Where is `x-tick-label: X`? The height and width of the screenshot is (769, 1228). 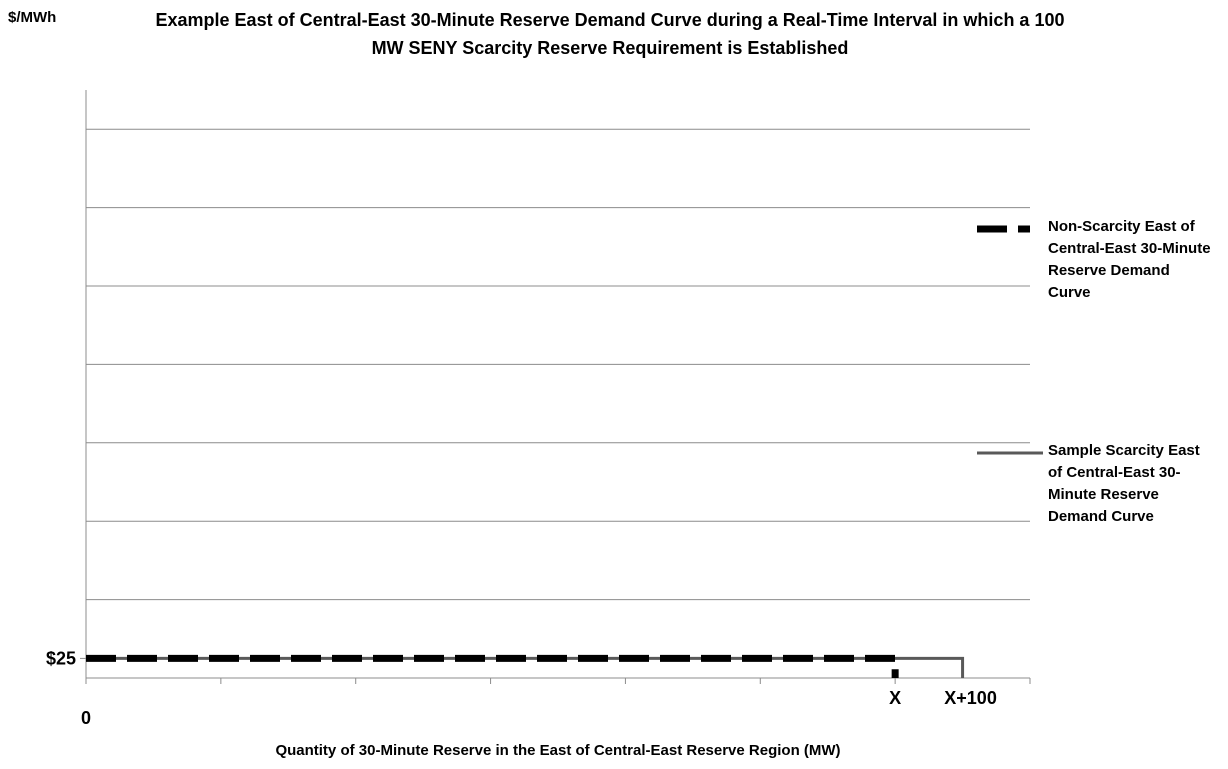 x-tick-label: X is located at coordinates (895, 698).